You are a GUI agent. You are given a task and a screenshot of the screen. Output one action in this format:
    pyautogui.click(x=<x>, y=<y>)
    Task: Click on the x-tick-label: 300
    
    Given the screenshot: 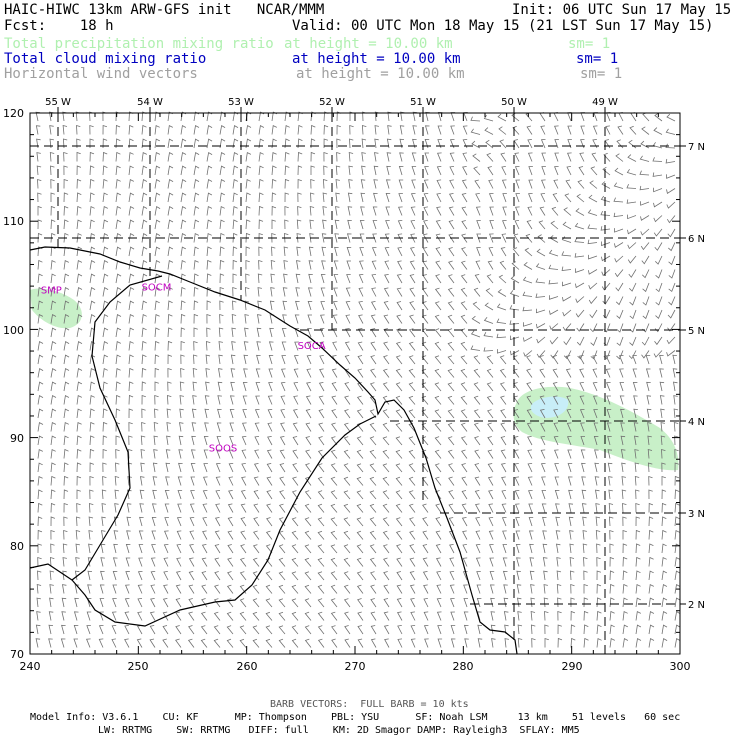 What is the action you would take?
    pyautogui.click(x=680, y=666)
    